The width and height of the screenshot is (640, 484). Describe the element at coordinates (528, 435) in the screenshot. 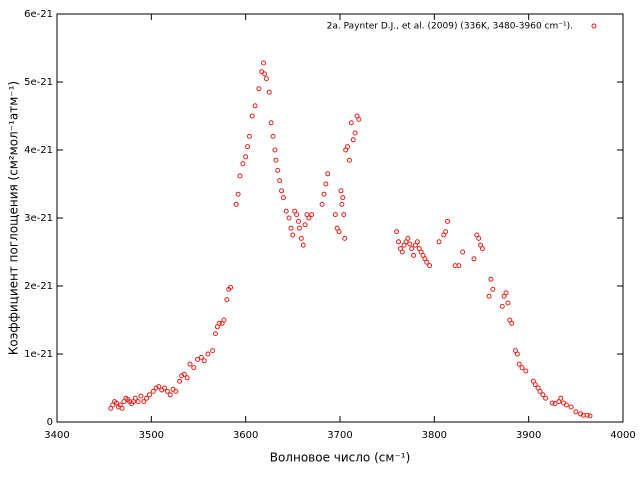

I see `x-tick-label: 3900` at that location.